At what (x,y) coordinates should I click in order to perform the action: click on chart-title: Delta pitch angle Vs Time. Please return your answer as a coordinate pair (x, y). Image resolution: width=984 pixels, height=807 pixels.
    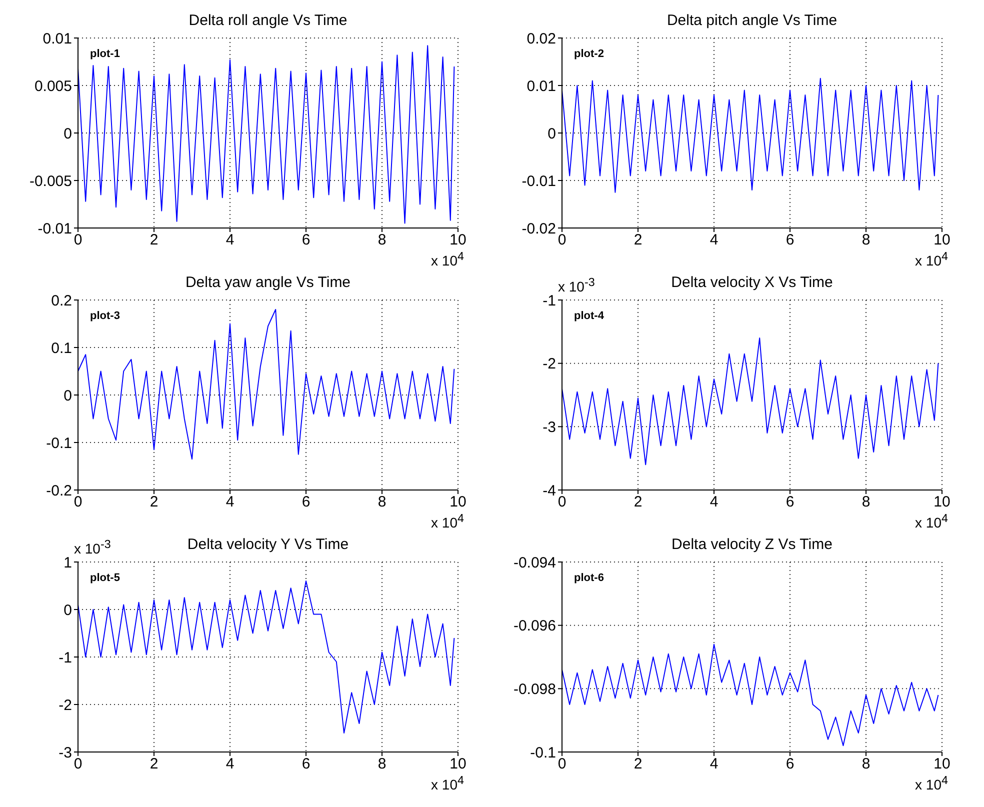
    Looking at the image, I should click on (752, 20).